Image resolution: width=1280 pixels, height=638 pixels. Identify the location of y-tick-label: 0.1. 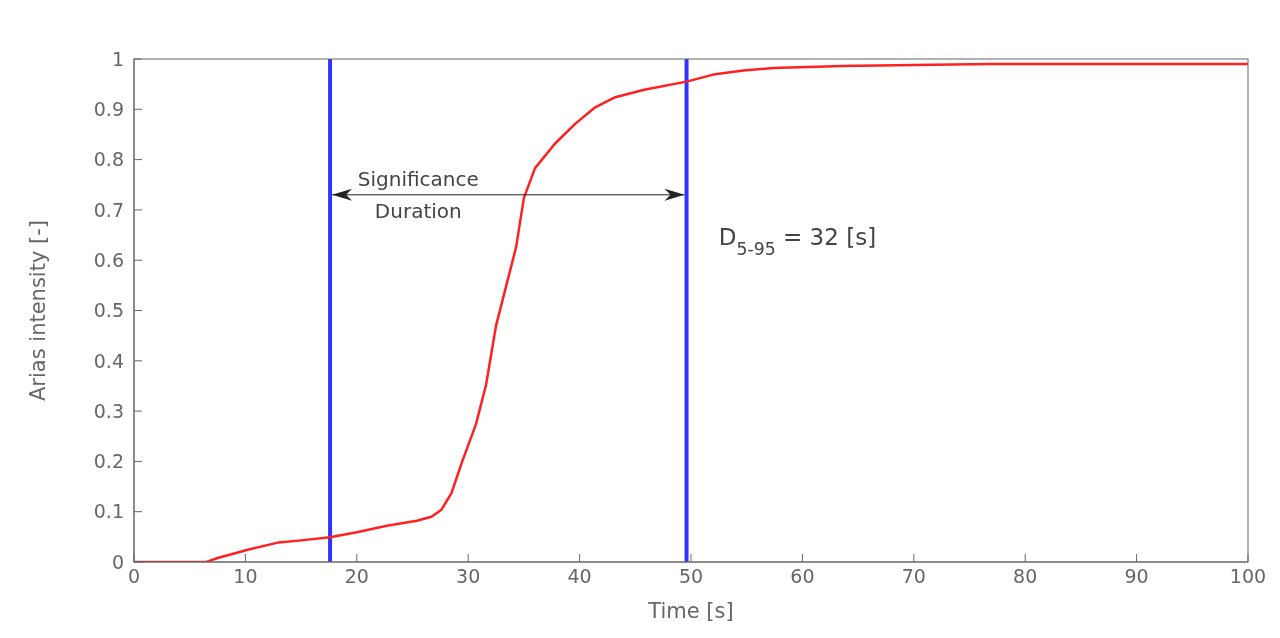
(108, 511).